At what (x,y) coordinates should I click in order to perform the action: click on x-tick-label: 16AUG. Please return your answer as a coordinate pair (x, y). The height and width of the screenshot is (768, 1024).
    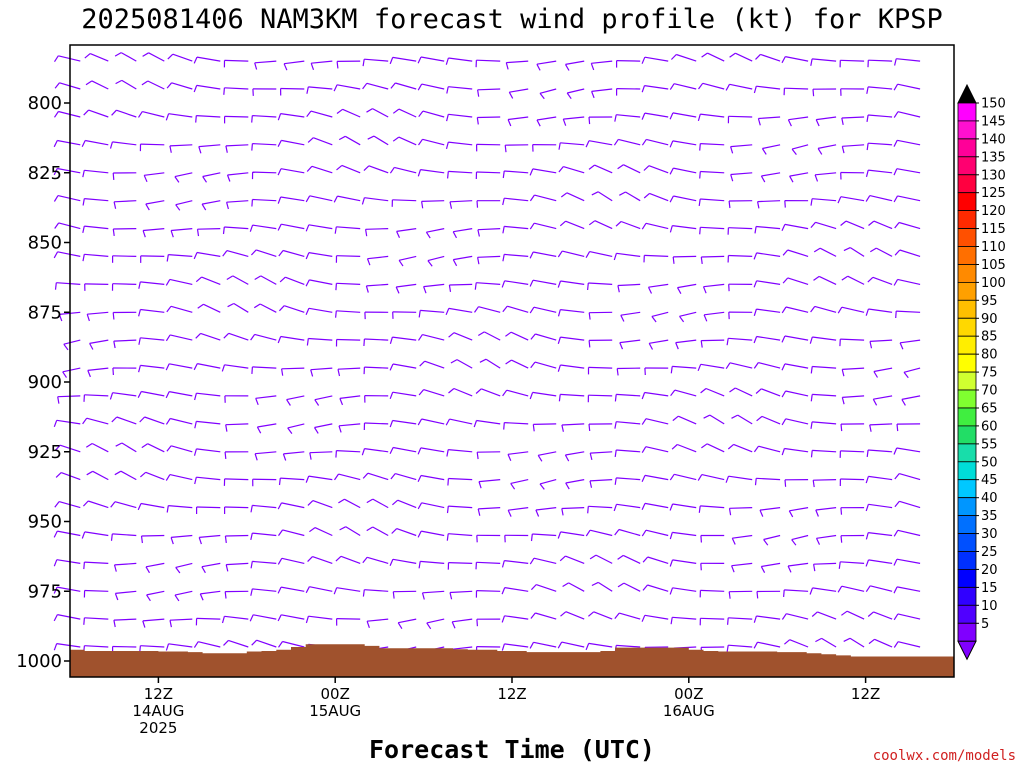
    Looking at the image, I should click on (689, 711).